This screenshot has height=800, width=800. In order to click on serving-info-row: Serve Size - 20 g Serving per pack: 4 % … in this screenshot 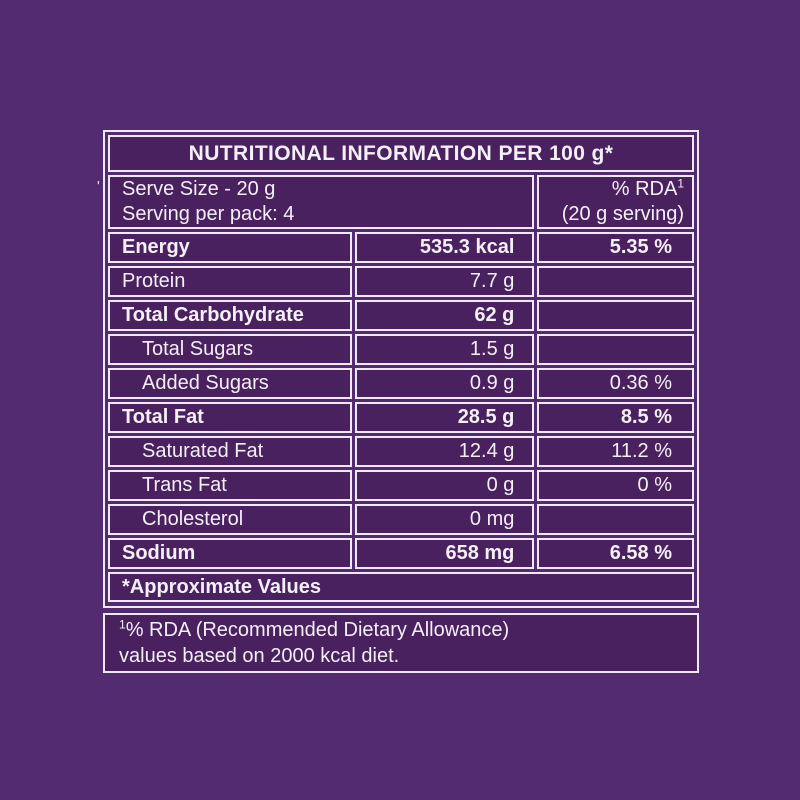, I will do `click(401, 202)`.